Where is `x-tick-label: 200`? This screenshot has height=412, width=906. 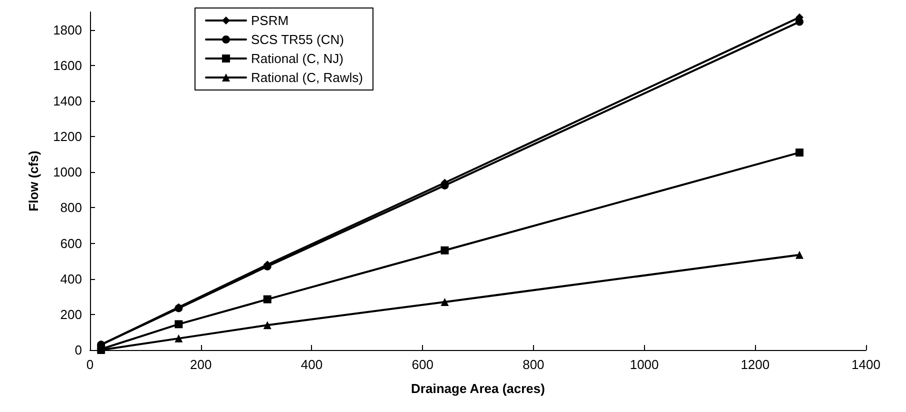
x-tick-label: 200 is located at coordinates (201, 364).